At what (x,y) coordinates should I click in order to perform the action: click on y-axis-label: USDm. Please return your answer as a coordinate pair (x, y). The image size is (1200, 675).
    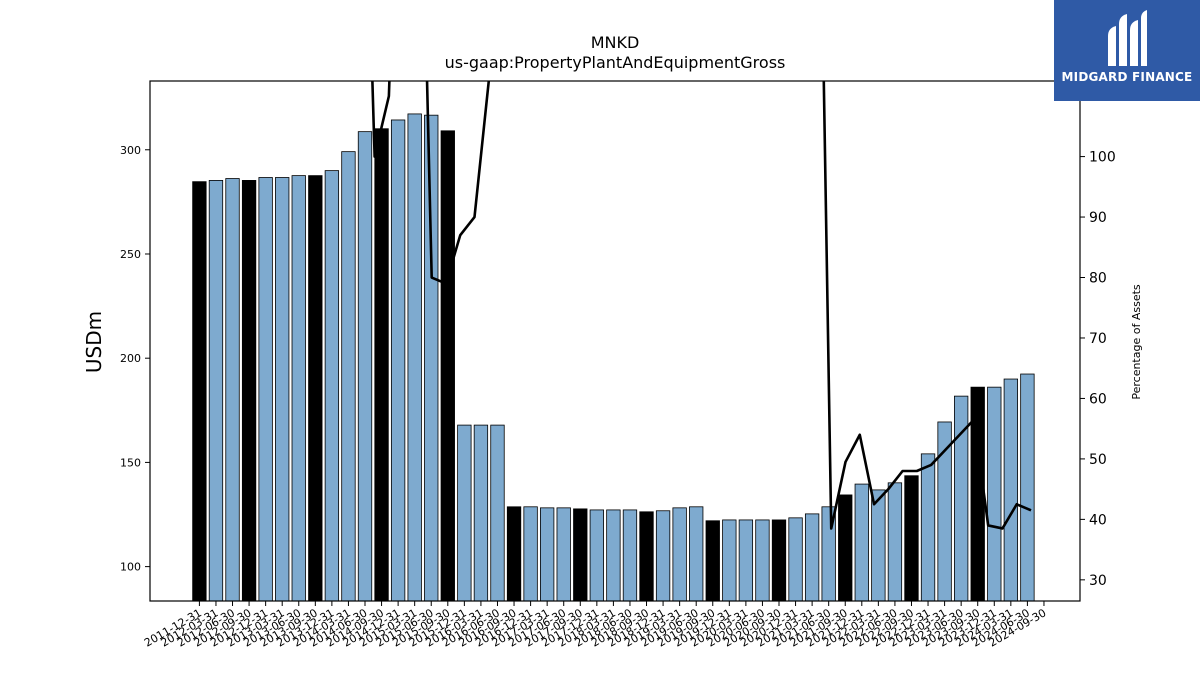
    Looking at the image, I should click on (94, 342).